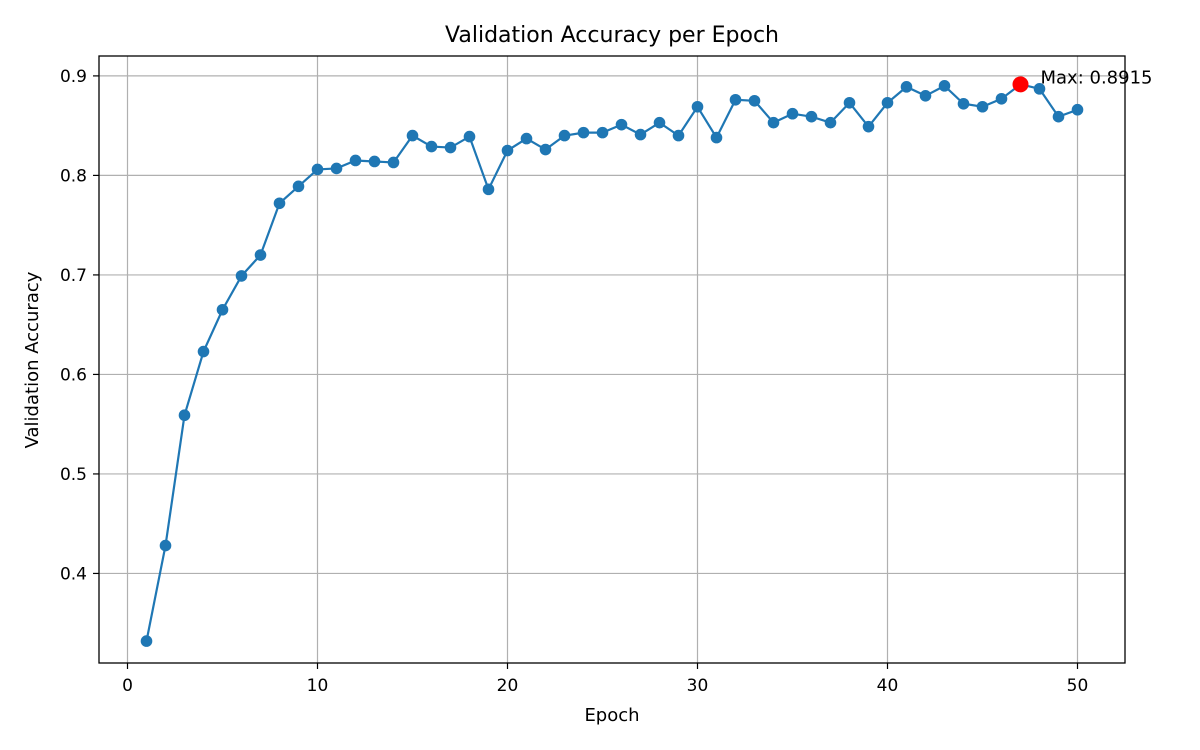  Describe the element at coordinates (1078, 686) in the screenshot. I see `x-tick-label: 50` at that location.